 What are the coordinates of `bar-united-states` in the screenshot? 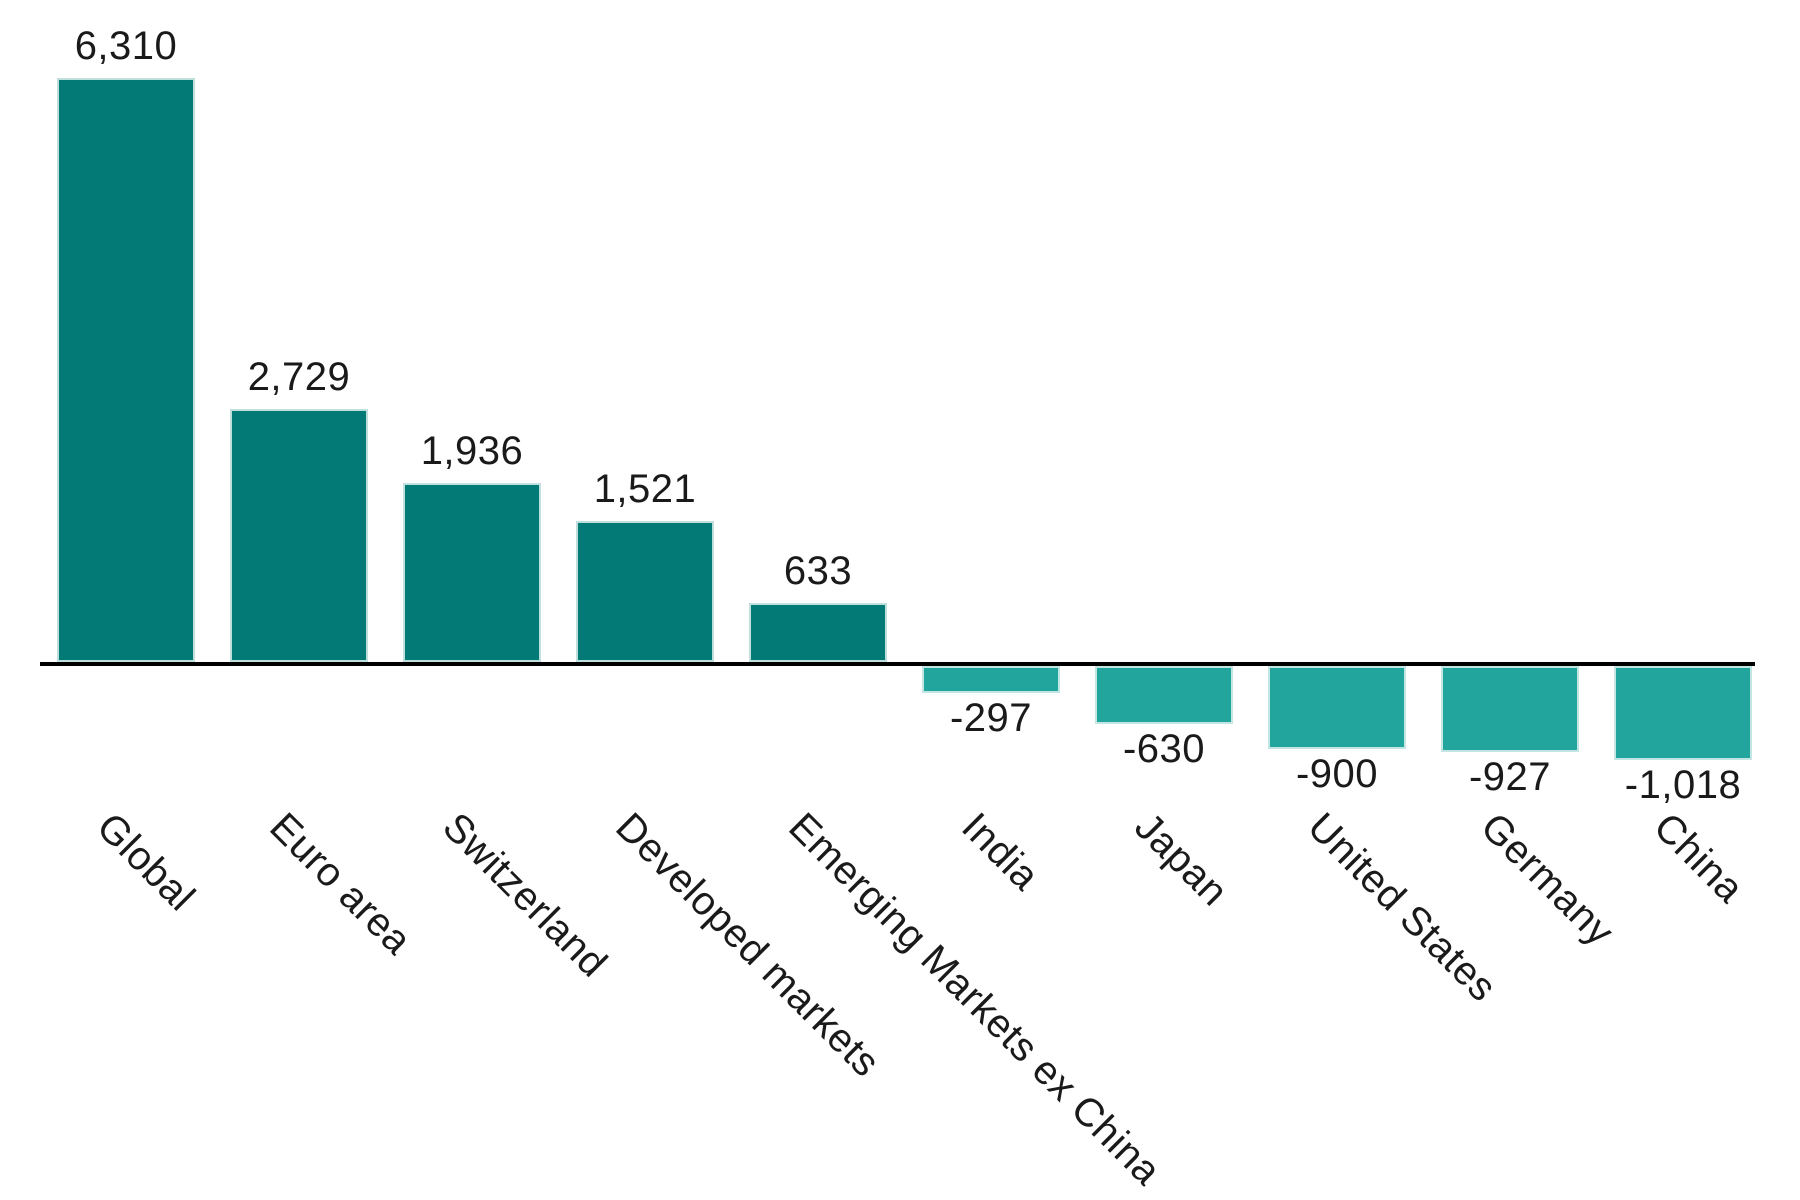 It's located at (1337, 707).